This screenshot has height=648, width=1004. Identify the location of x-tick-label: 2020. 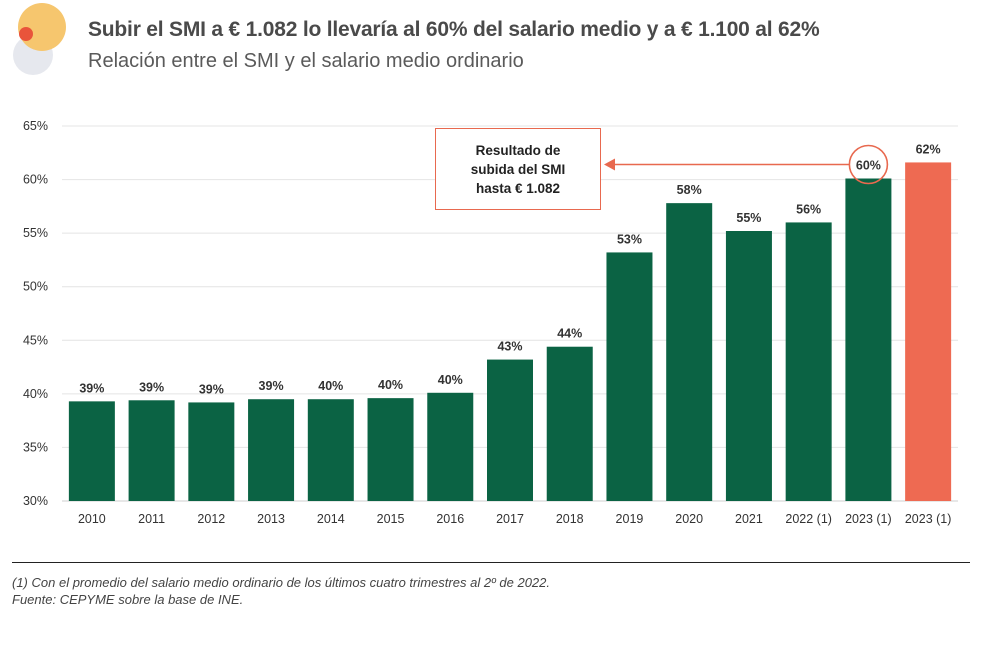
(689, 519).